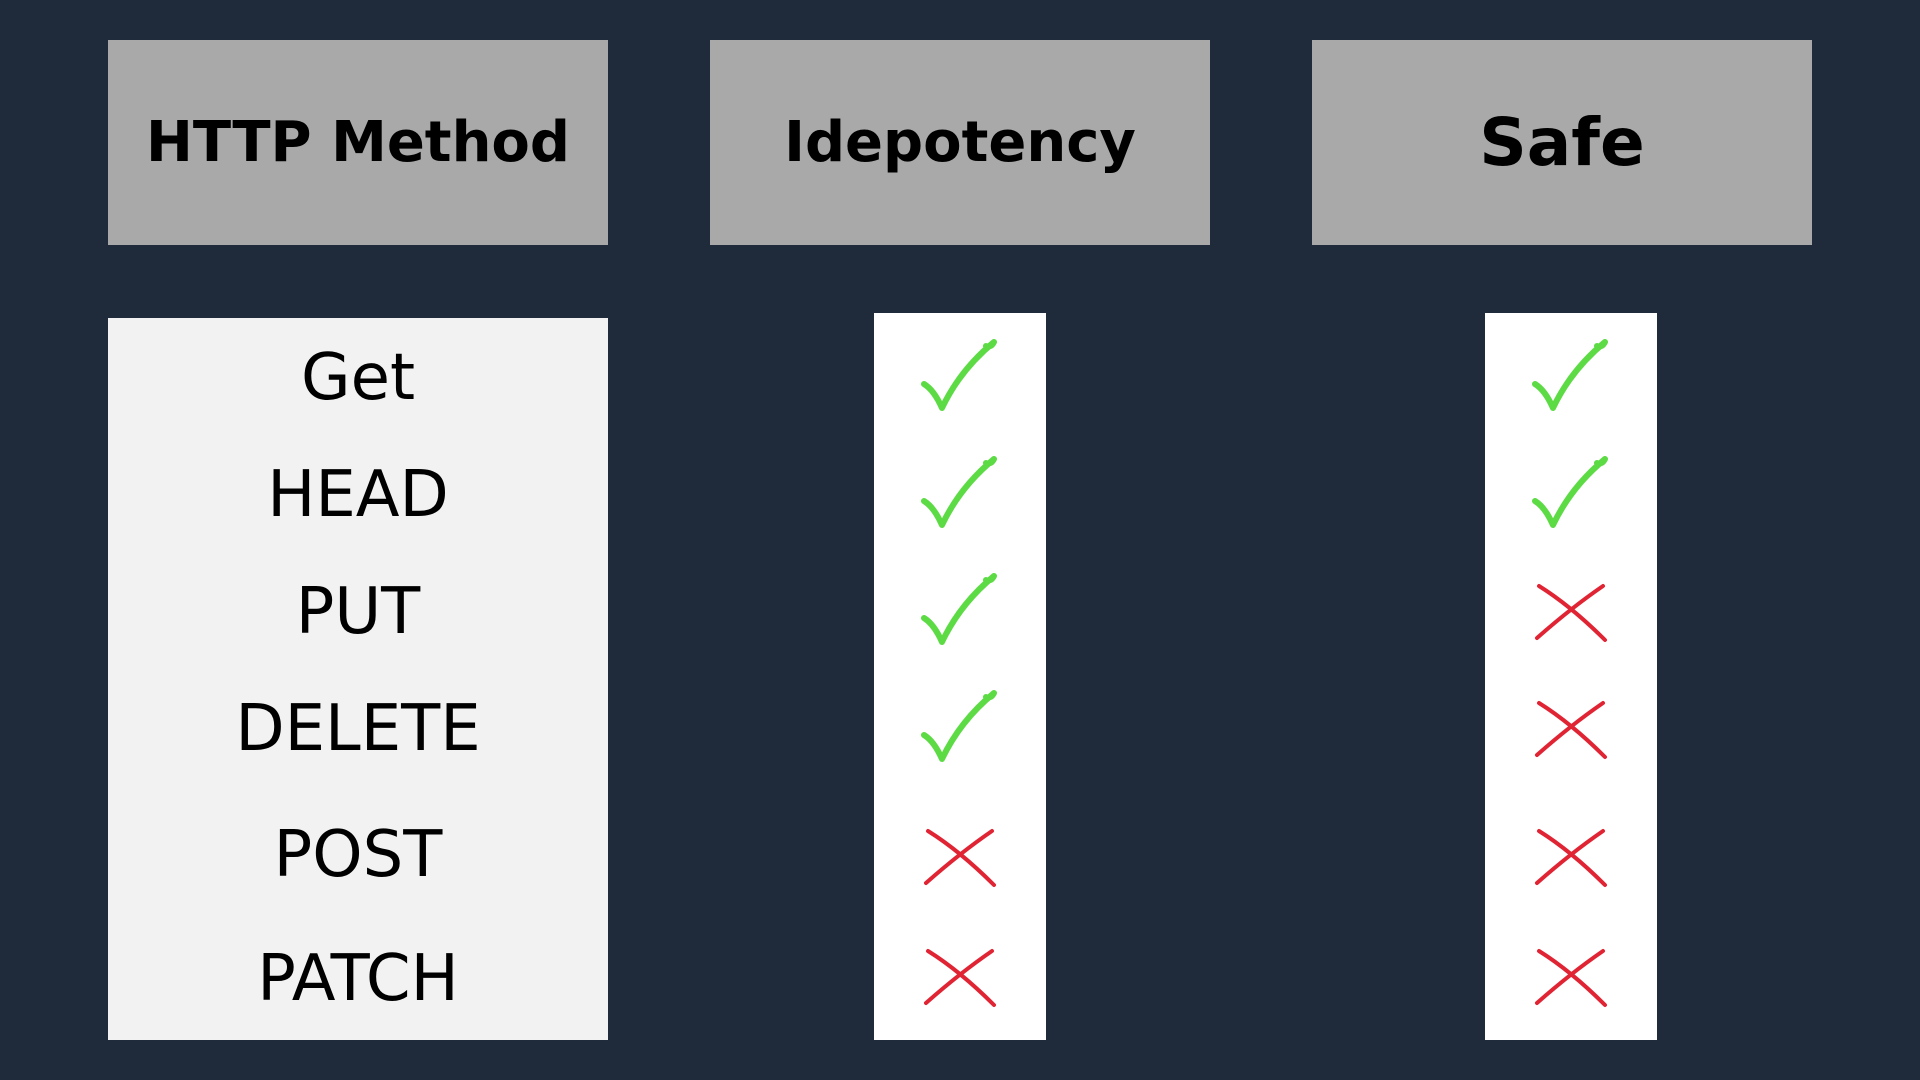  Describe the element at coordinates (358, 378) in the screenshot. I see `method-label-get: Get` at that location.